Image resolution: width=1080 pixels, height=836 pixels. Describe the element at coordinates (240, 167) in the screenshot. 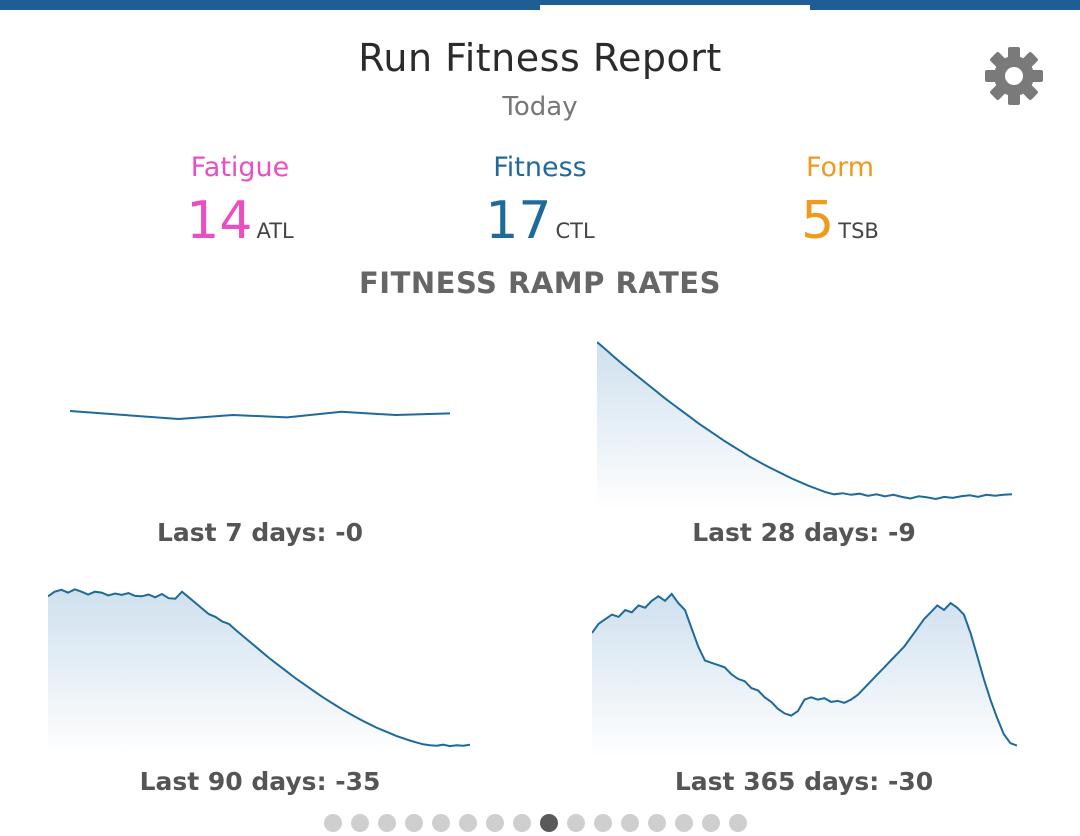

I see `fatigue-label: Fatigue` at that location.